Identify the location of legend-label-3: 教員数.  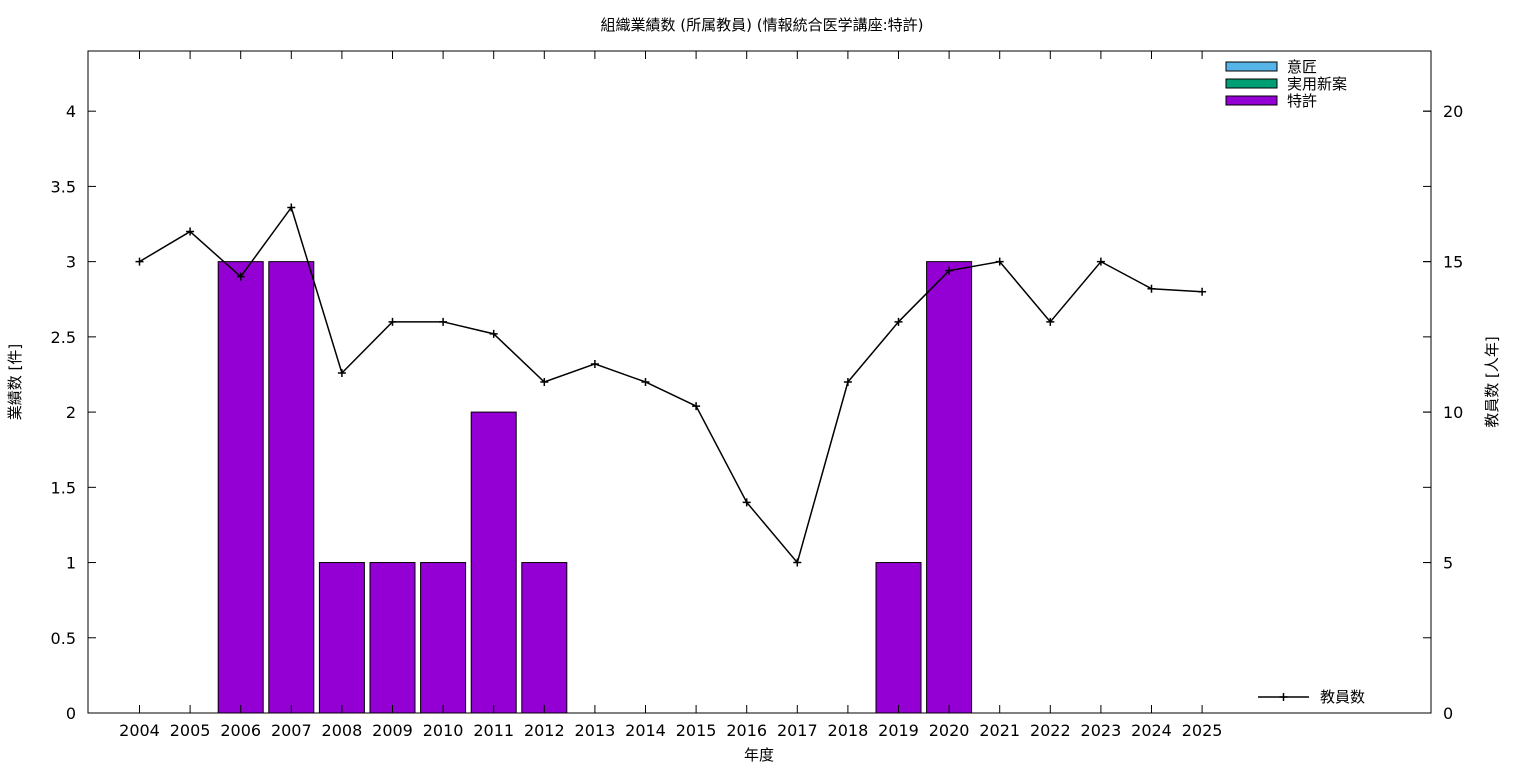
(1342, 697).